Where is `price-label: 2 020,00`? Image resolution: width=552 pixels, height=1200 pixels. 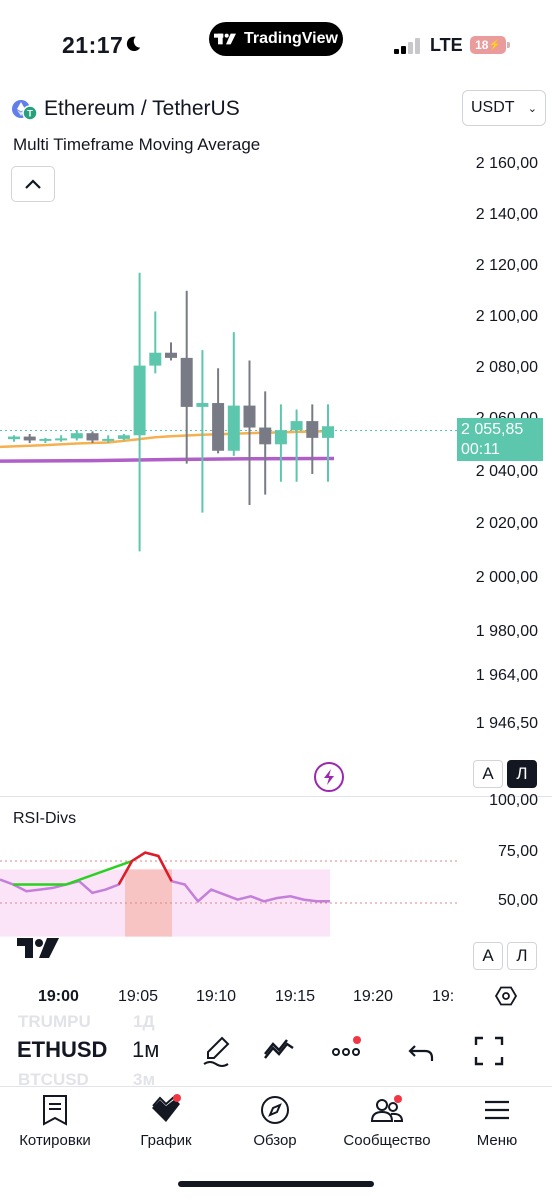 price-label: 2 020,00 is located at coordinates (506, 523).